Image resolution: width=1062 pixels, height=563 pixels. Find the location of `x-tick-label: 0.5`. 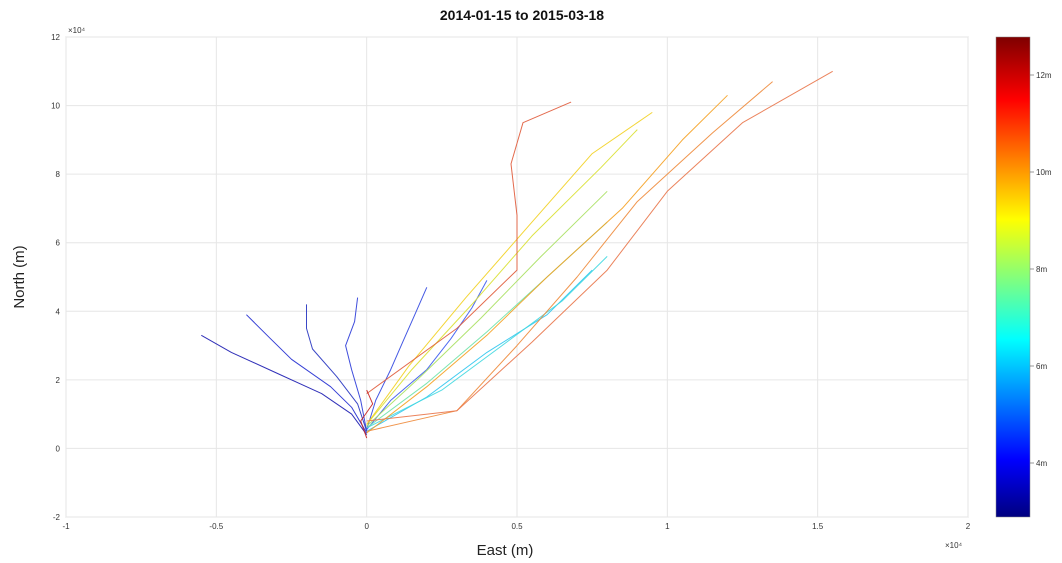

x-tick-label: 0.5 is located at coordinates (517, 526).